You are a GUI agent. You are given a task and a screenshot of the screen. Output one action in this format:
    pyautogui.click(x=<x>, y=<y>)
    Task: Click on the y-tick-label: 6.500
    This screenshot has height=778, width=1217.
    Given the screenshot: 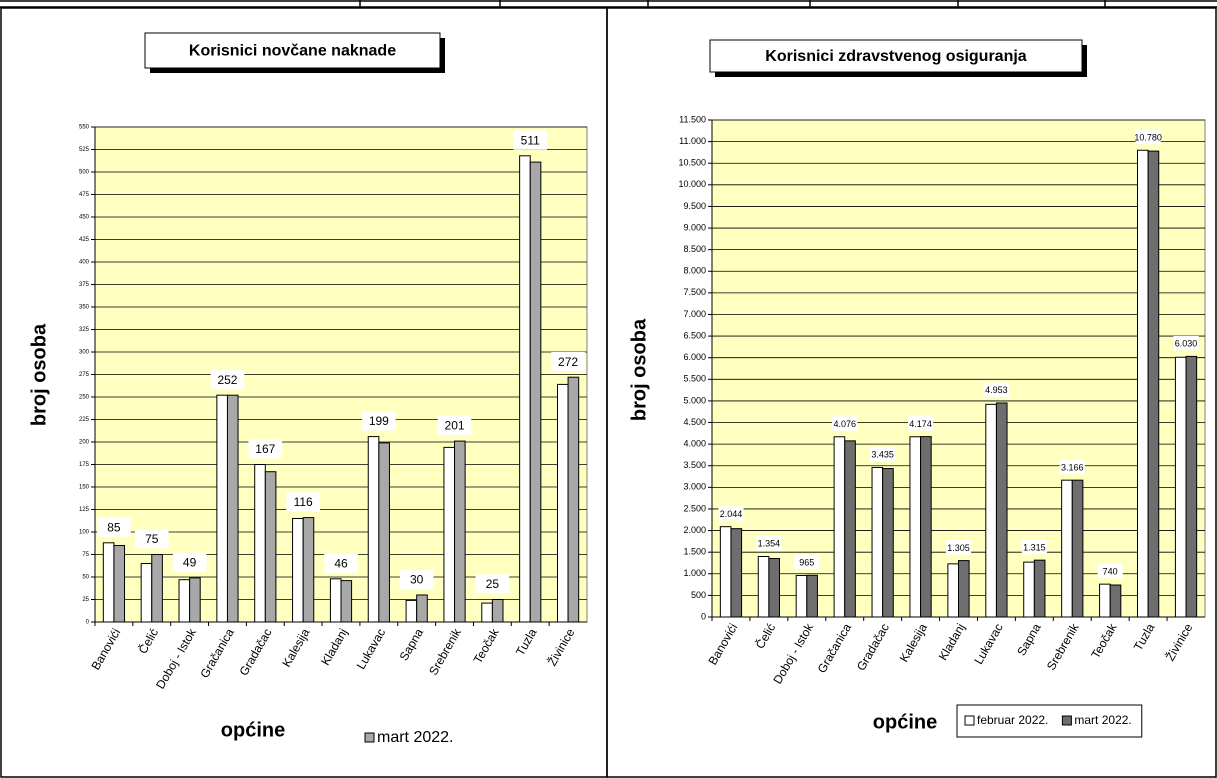 What is the action you would take?
    pyautogui.click(x=694, y=335)
    